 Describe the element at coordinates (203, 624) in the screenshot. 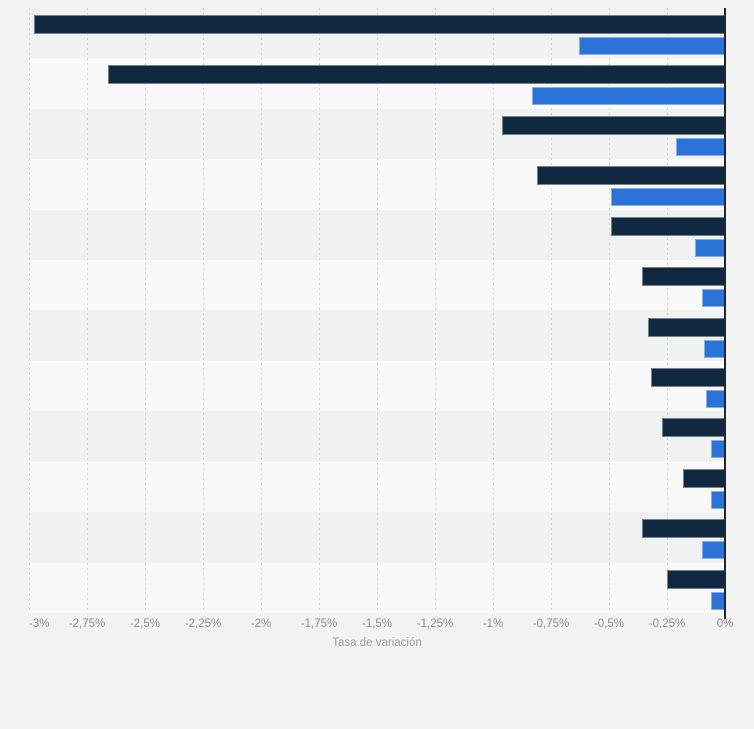

I see `x-tick-label: -2,25%` at that location.